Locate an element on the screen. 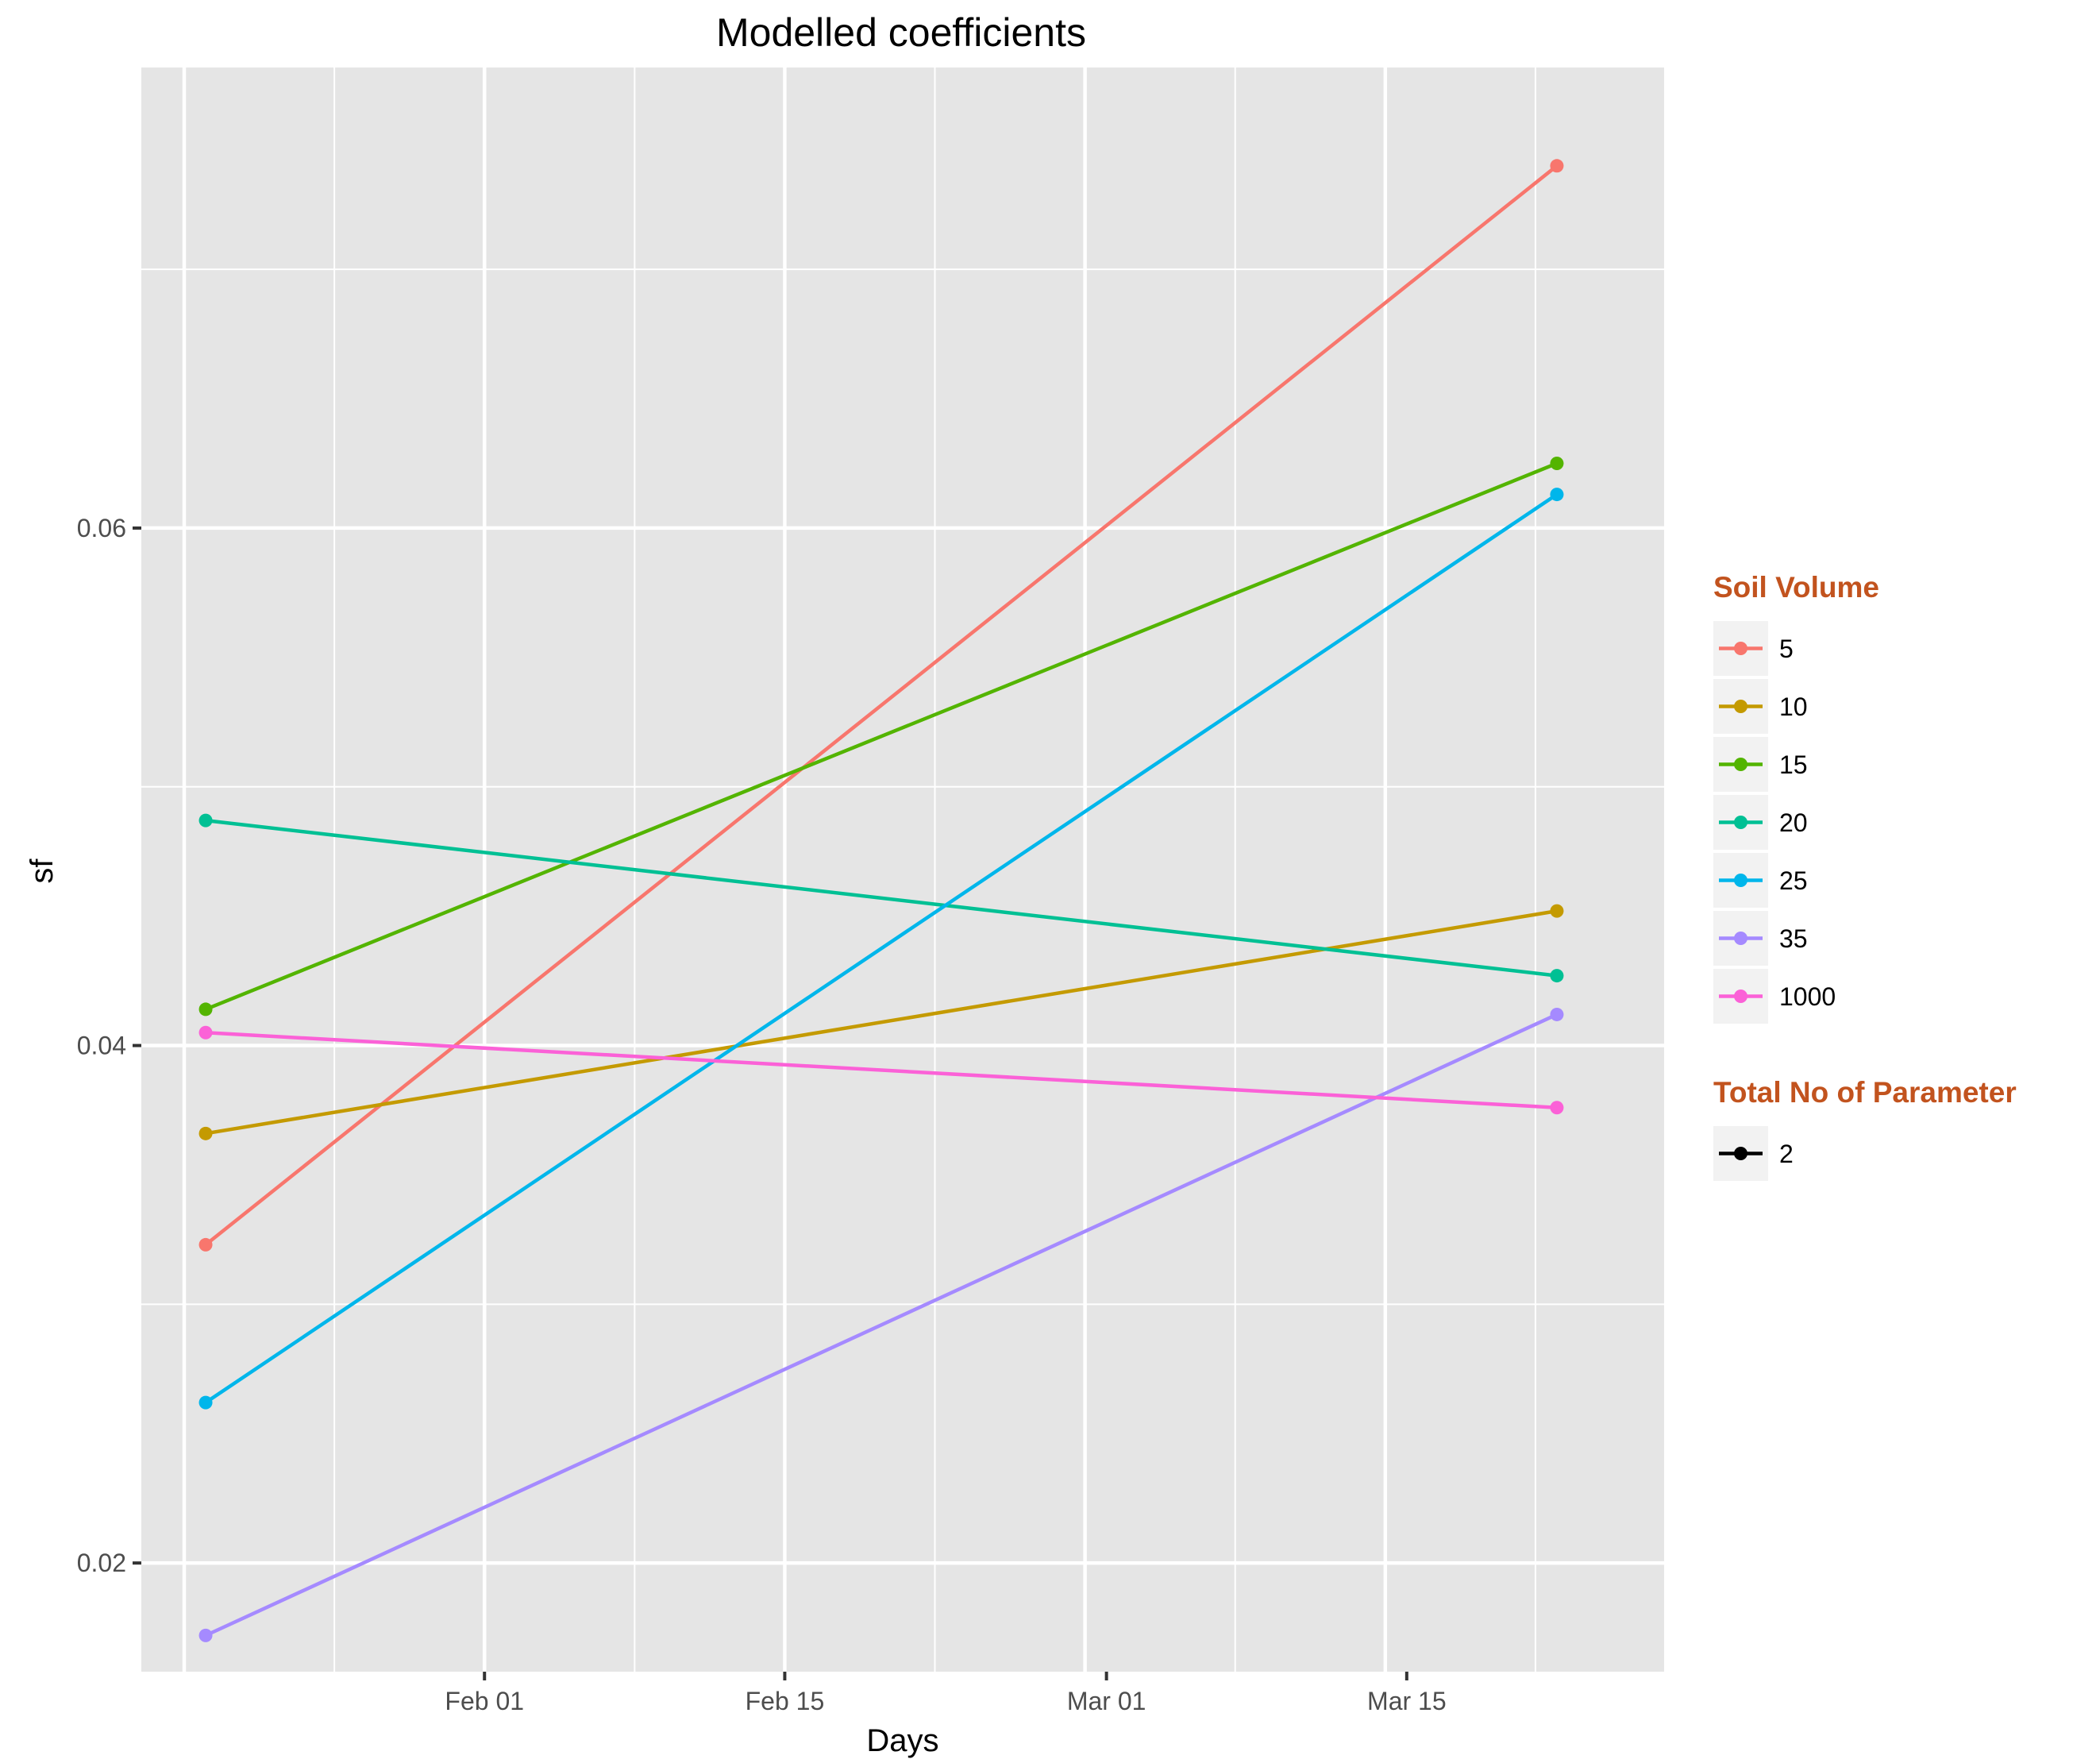  legend-label: 15 is located at coordinates (1793, 764).